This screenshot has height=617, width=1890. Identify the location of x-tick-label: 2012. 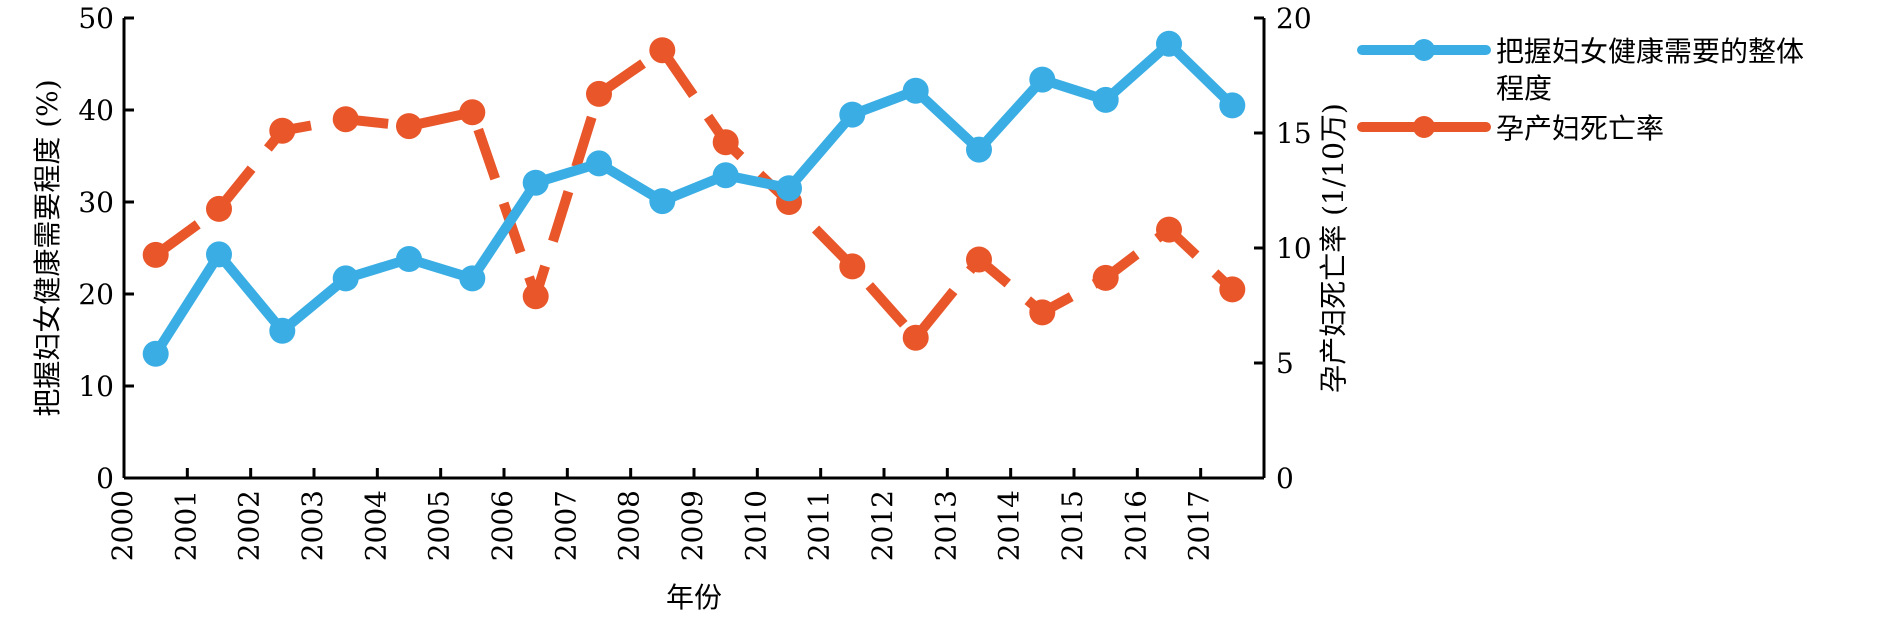
(882, 525).